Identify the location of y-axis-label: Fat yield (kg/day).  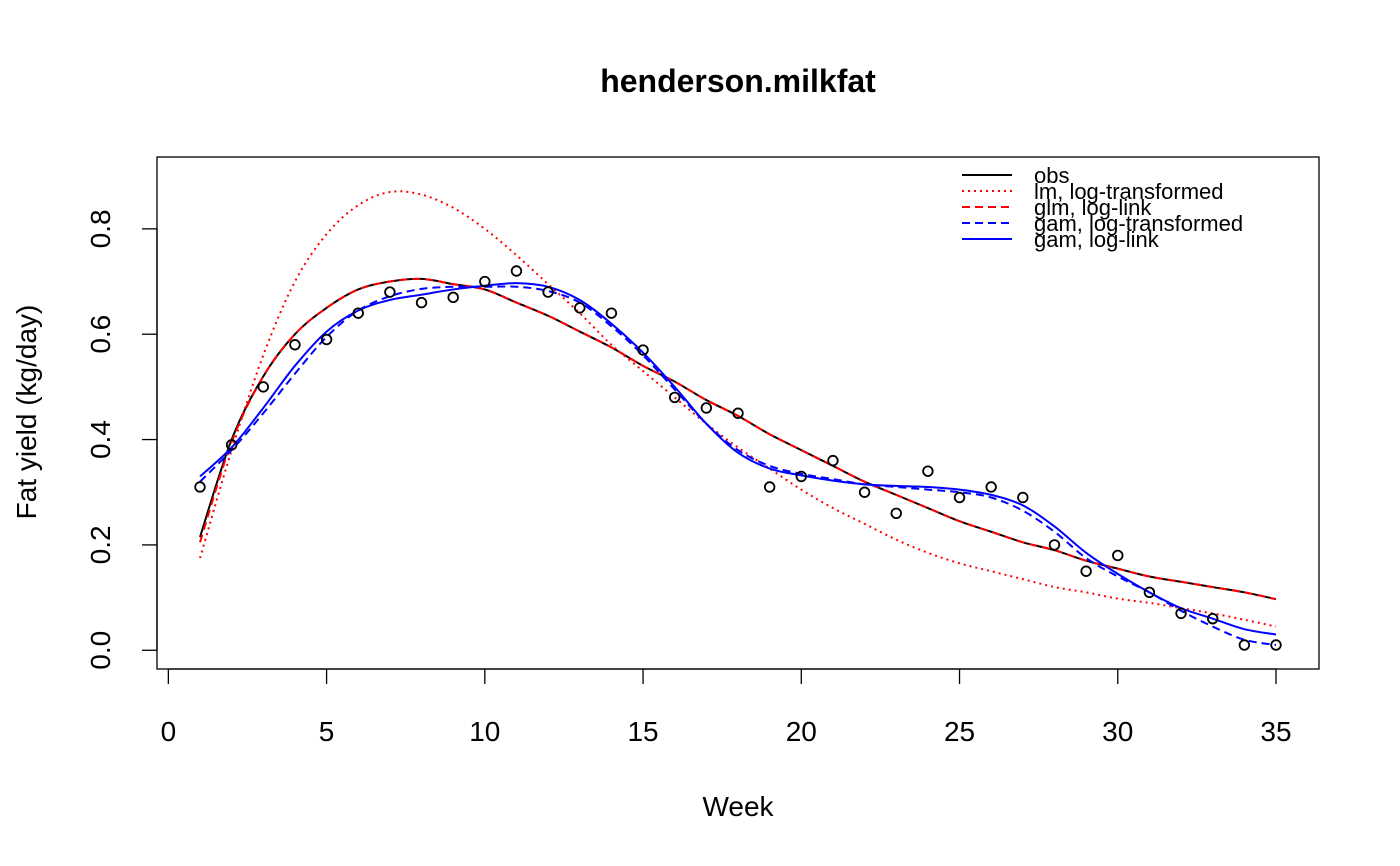
(26, 412).